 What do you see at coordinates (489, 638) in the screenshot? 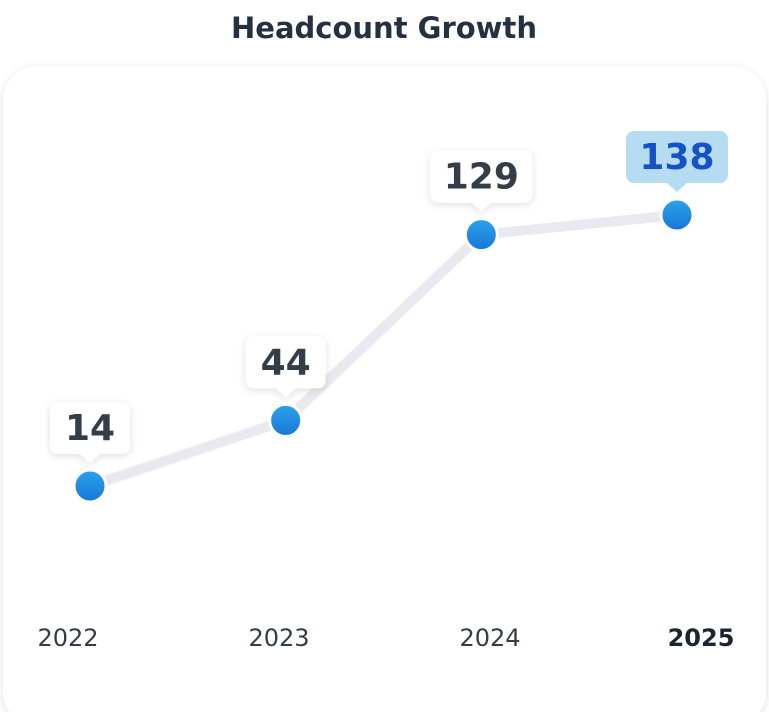
I see `x-tick-label: 2024` at bounding box center [489, 638].